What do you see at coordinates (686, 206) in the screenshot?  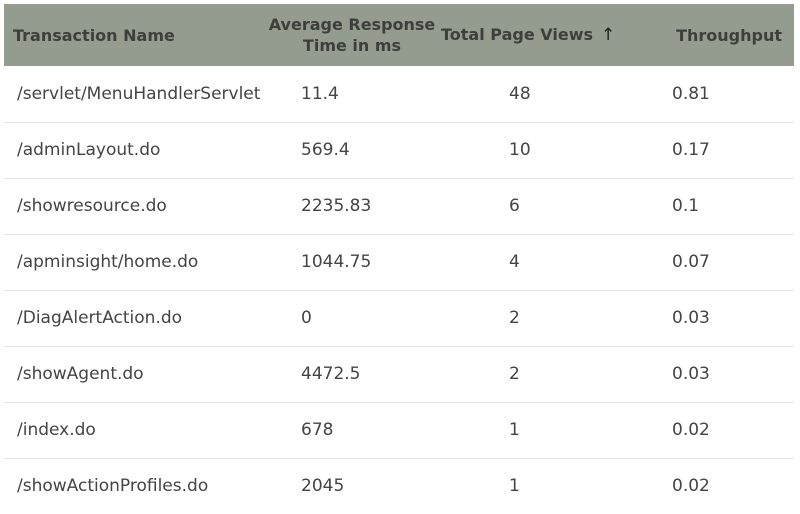 I see `cell-throughput: 0.1` at bounding box center [686, 206].